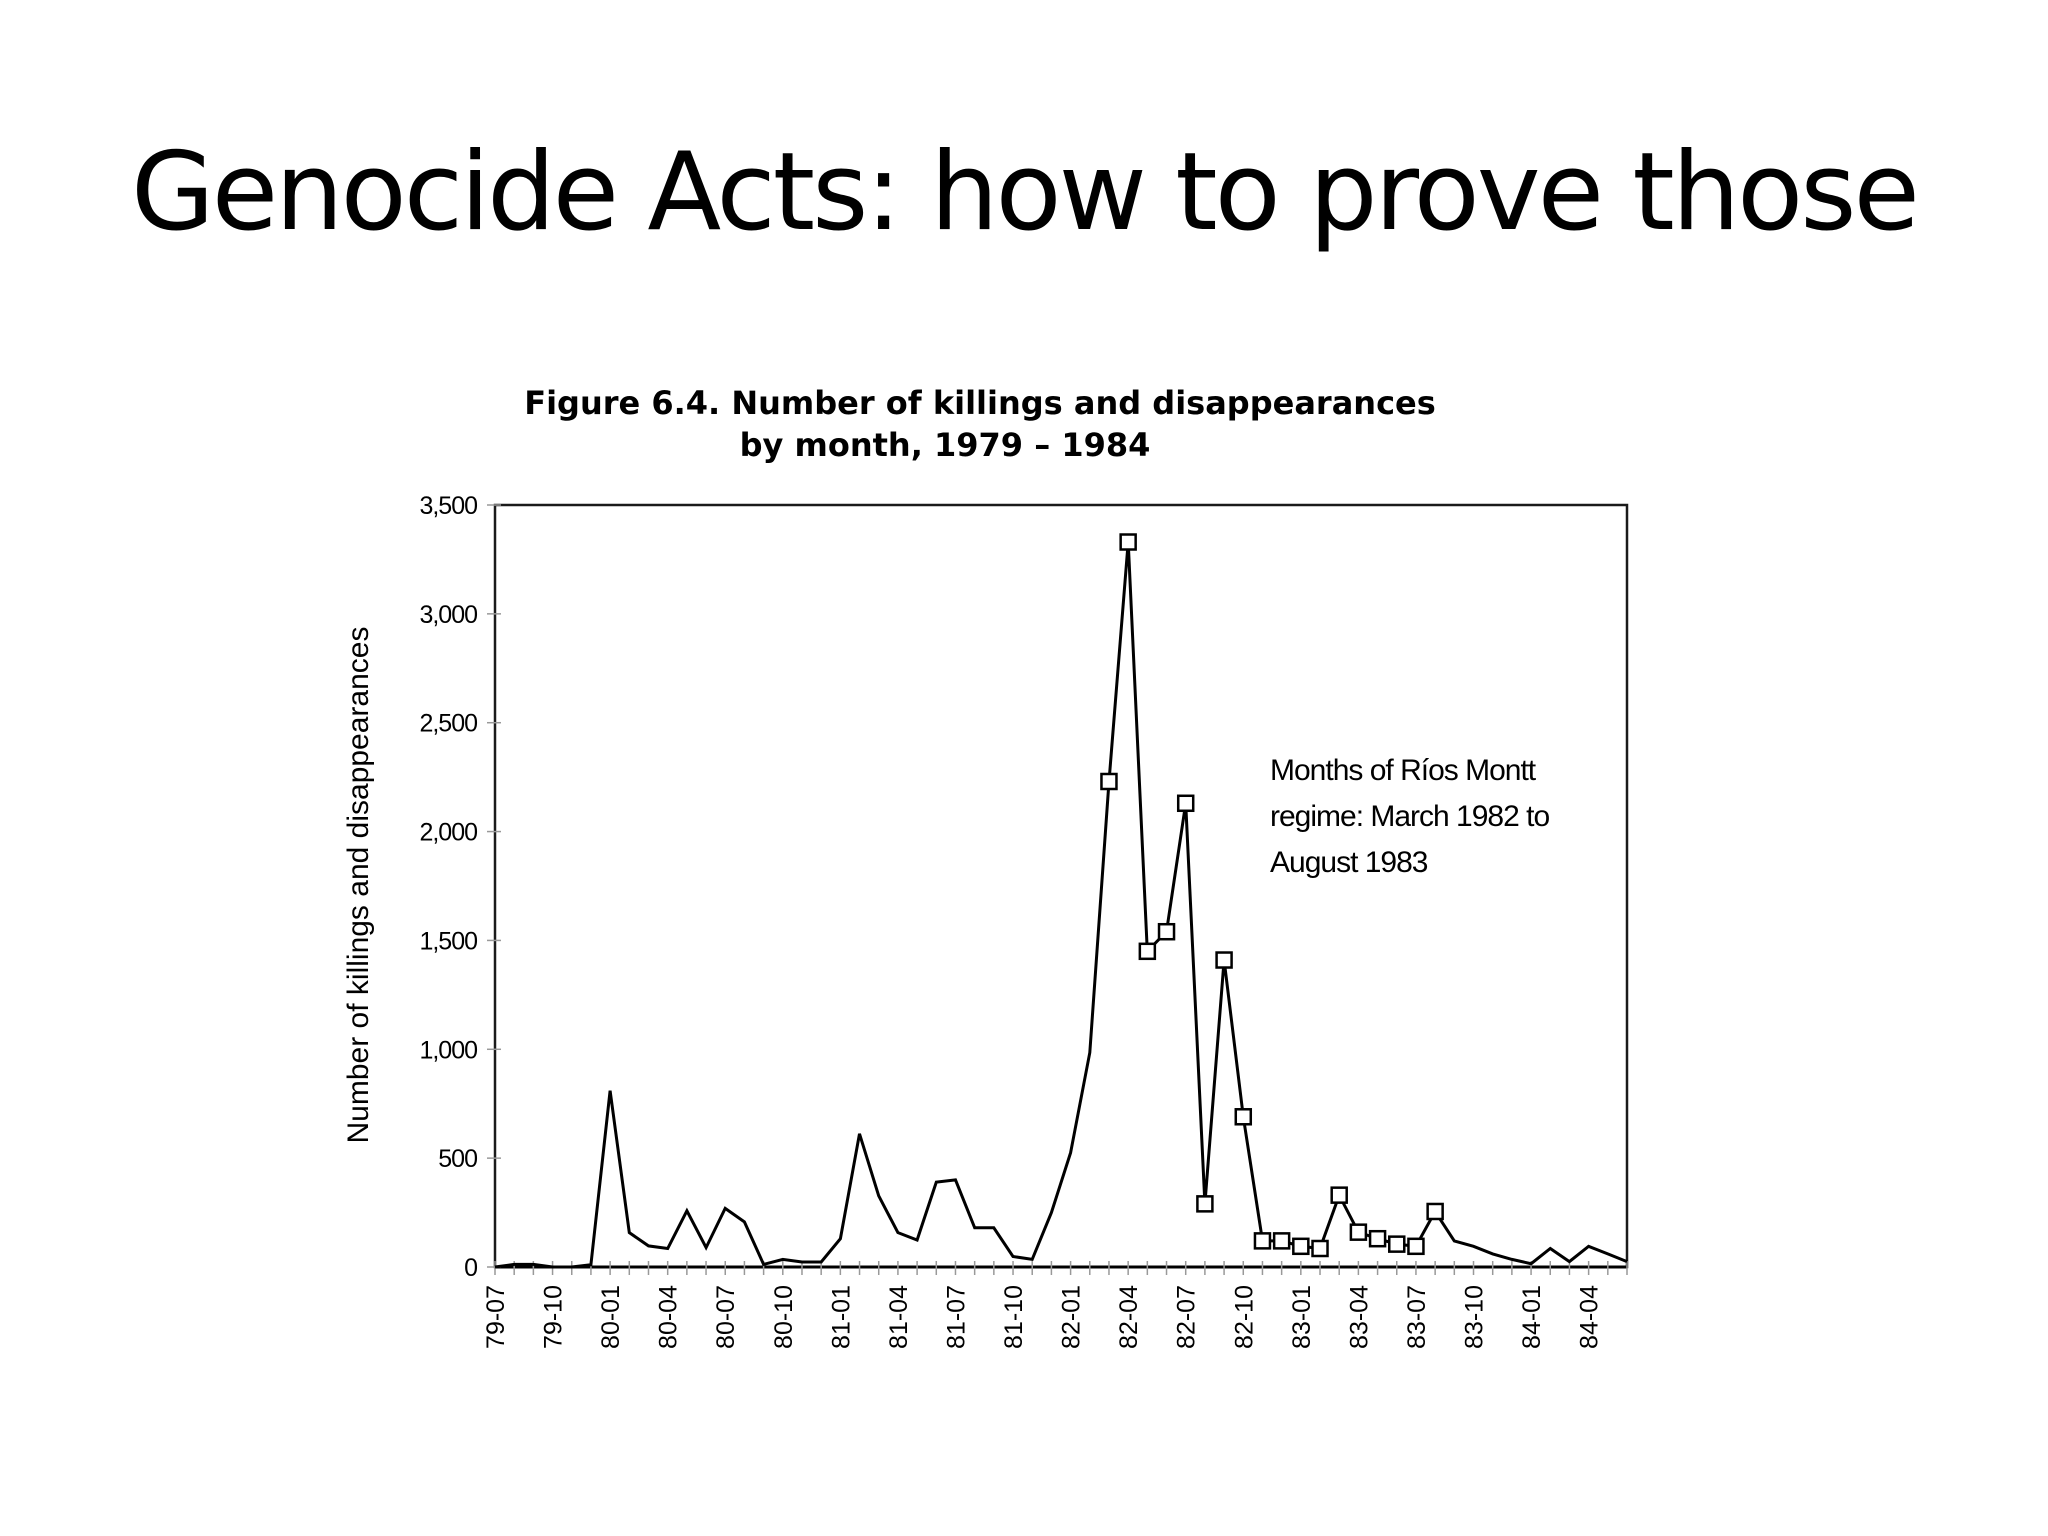 The height and width of the screenshot is (1536, 2048). I want to click on x-tick-label: 83-10, so click(1475, 1317).